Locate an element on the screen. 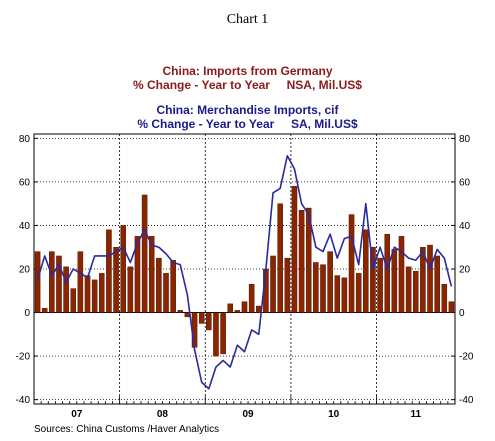 The image size is (495, 441). y-tick-label-right: 0 is located at coordinates (462, 313).